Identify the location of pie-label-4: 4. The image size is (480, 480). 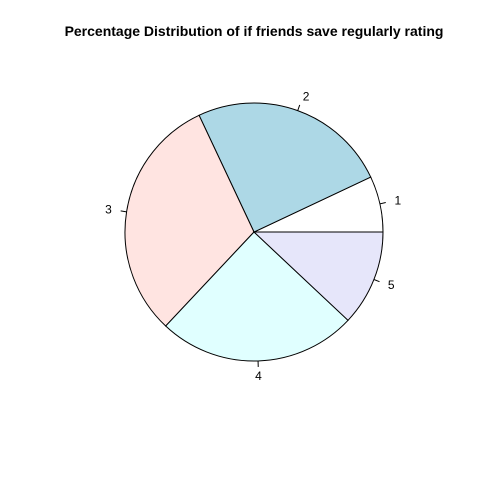
(258, 376).